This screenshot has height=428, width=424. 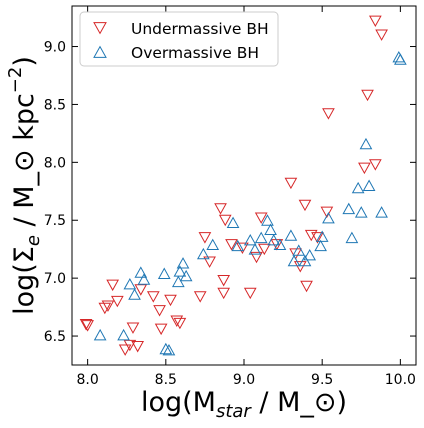 I want to click on legend-marker-undermassive, so click(x=100, y=28).